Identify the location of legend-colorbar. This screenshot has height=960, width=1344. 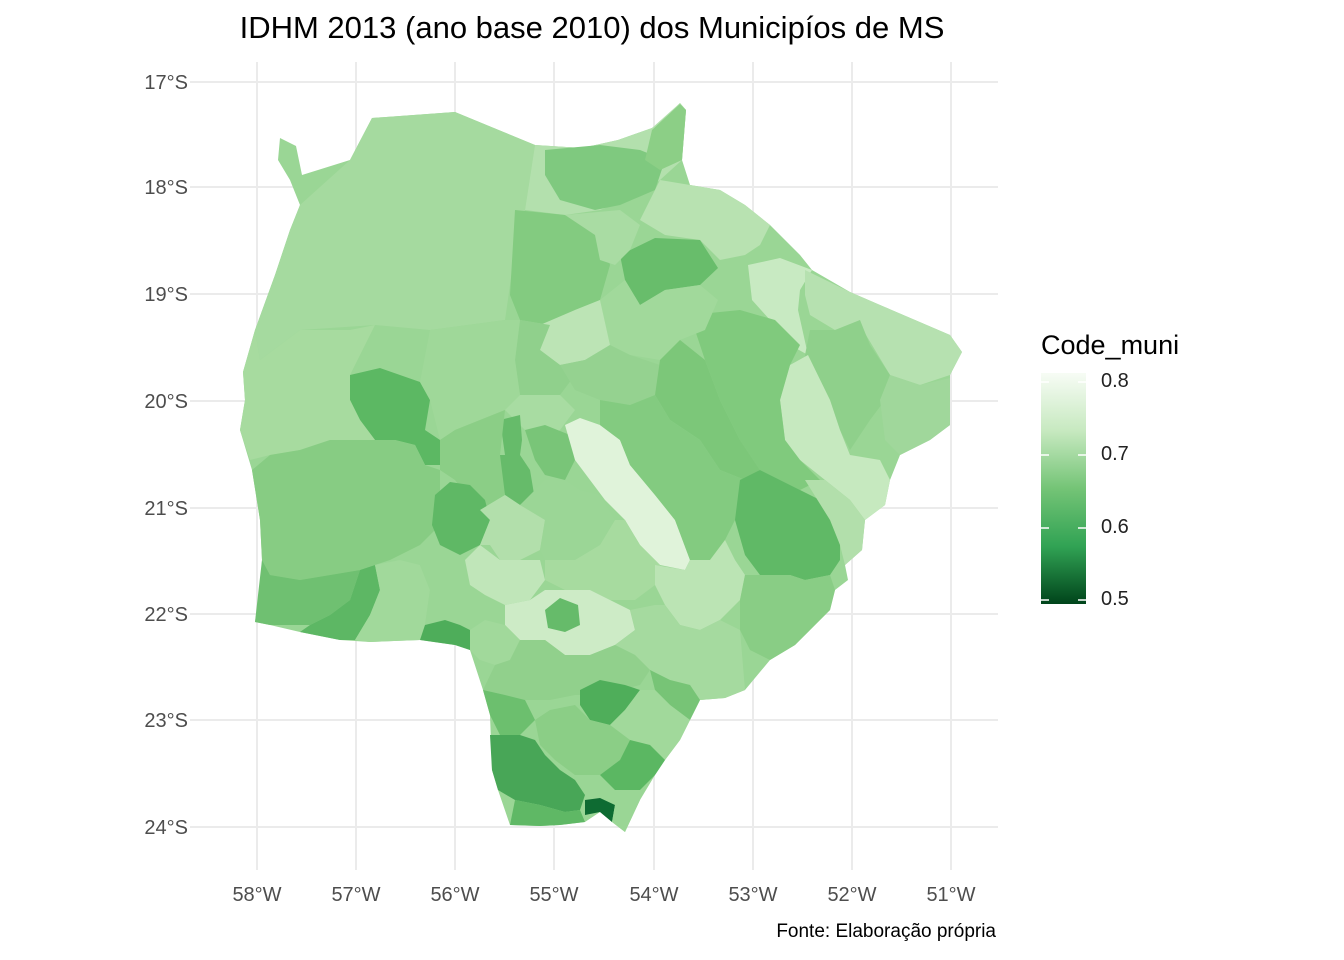
(1063, 488).